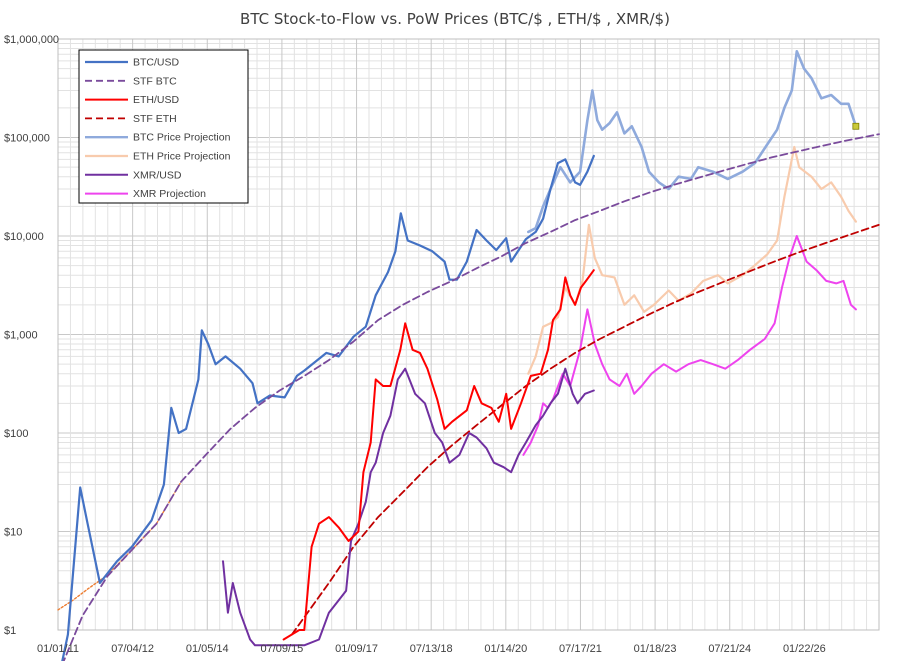  I want to click on y-tick-label: $10, so click(13, 533).